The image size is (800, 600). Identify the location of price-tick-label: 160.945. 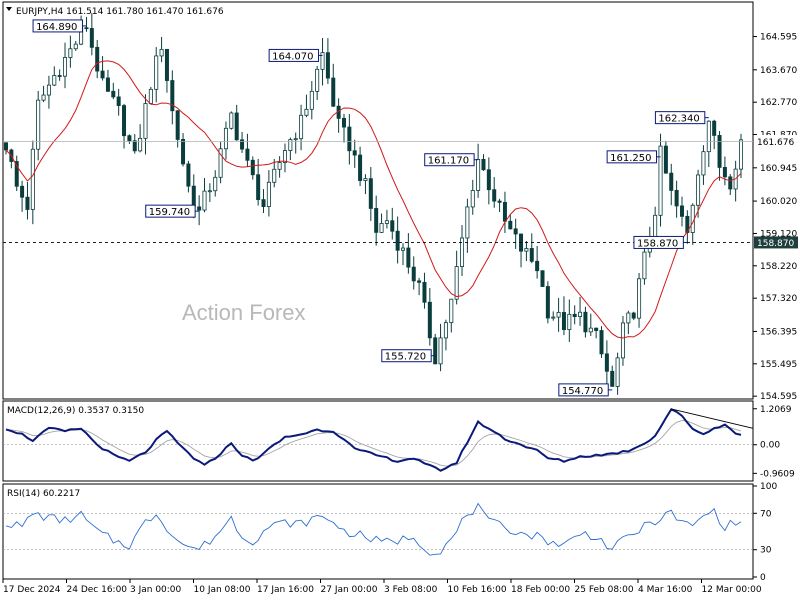
(778, 169).